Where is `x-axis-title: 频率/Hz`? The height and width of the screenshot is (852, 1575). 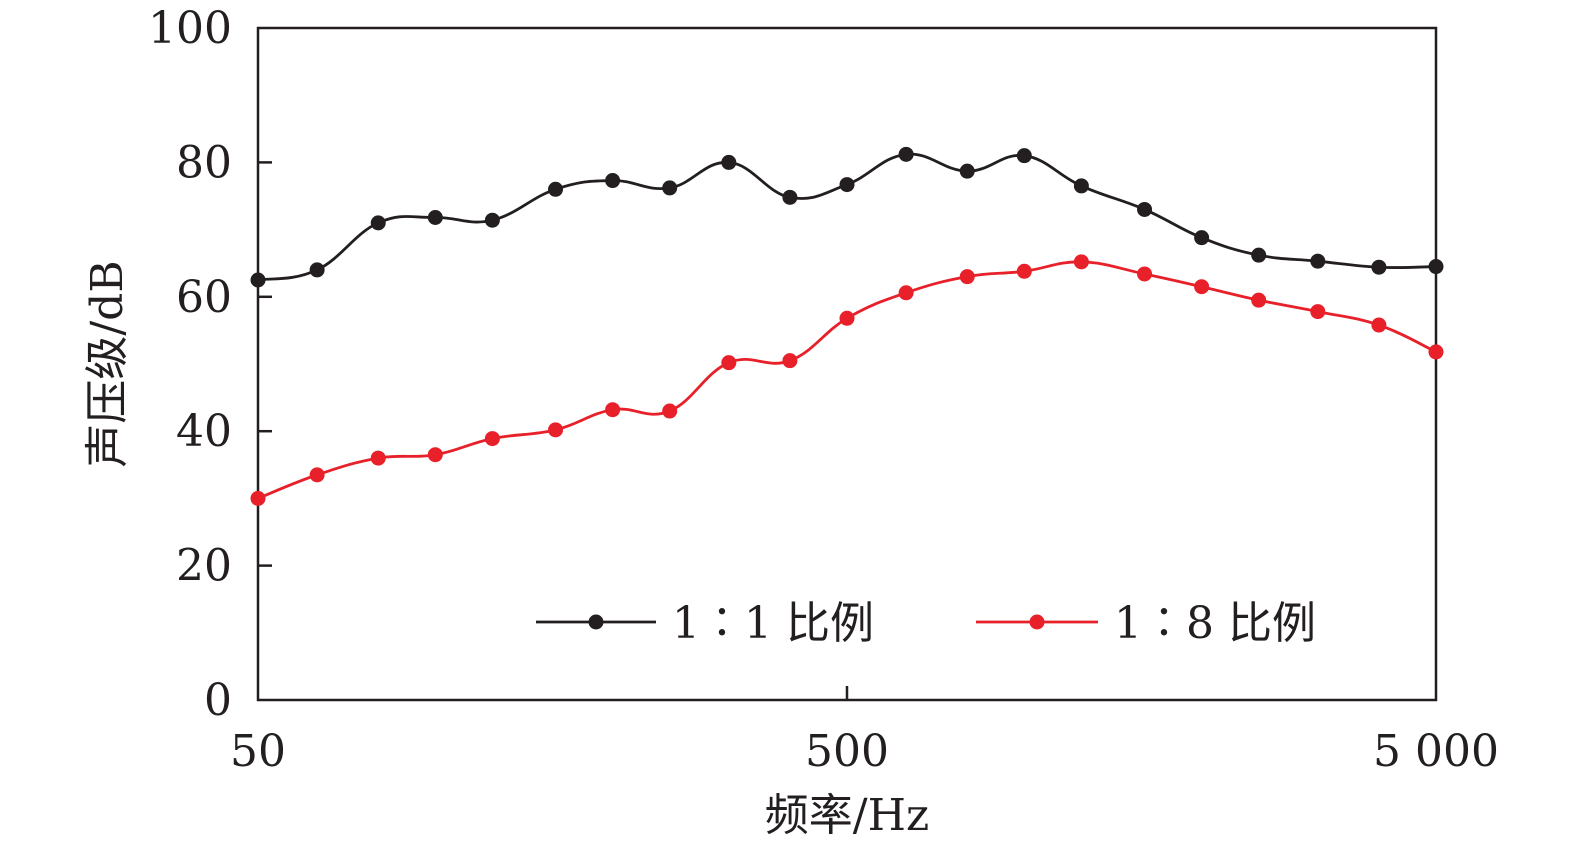
x-axis-title: 频率/Hz is located at coordinates (847, 815).